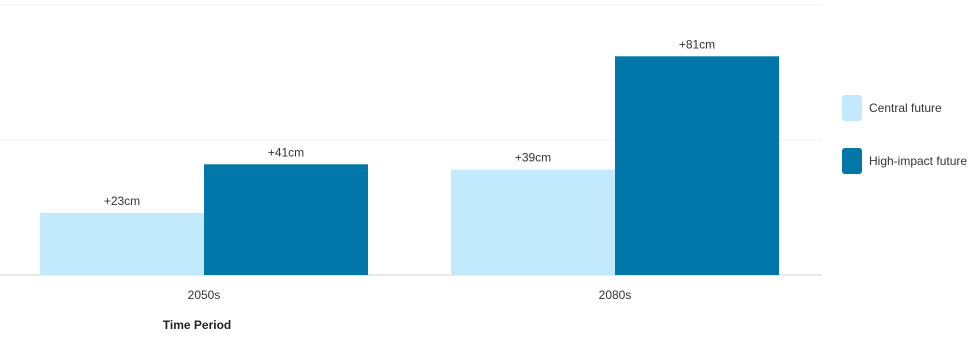 This screenshot has height=339, width=968. I want to click on bar-central-future-2050s, so click(122, 243).